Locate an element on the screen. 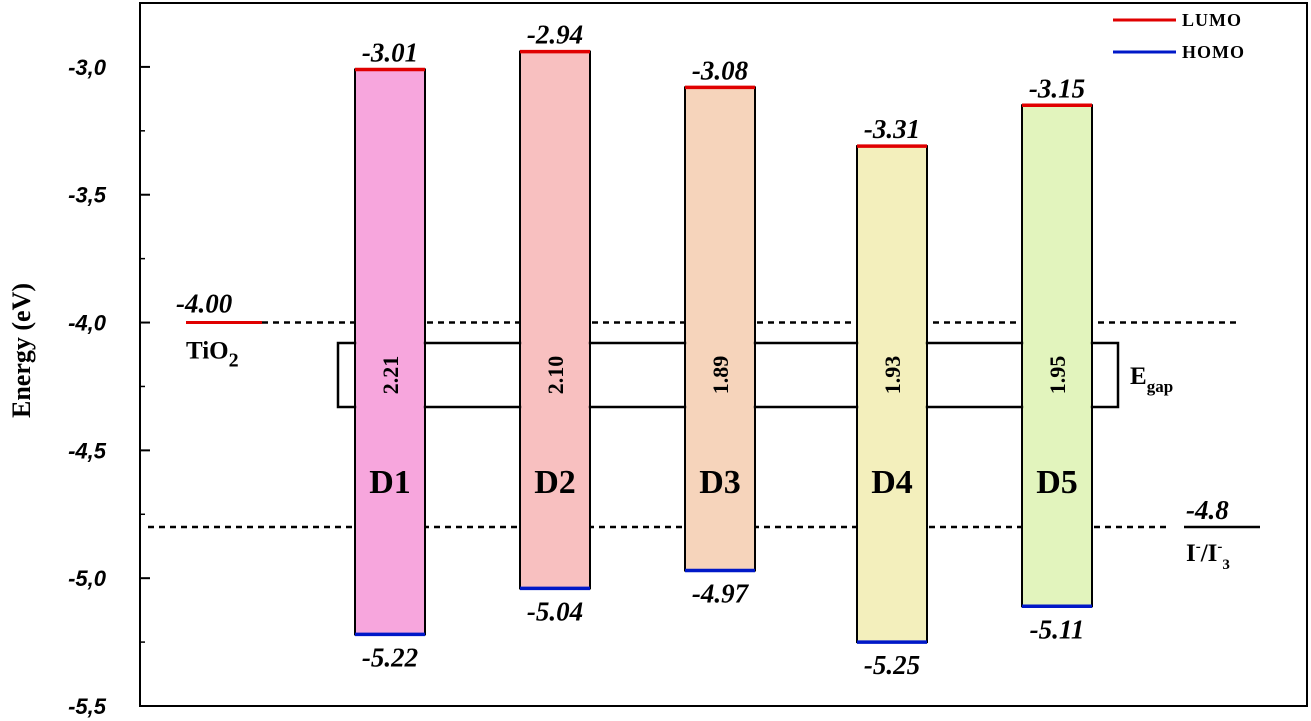  d4-gap-label: 1.93 is located at coordinates (892, 375).